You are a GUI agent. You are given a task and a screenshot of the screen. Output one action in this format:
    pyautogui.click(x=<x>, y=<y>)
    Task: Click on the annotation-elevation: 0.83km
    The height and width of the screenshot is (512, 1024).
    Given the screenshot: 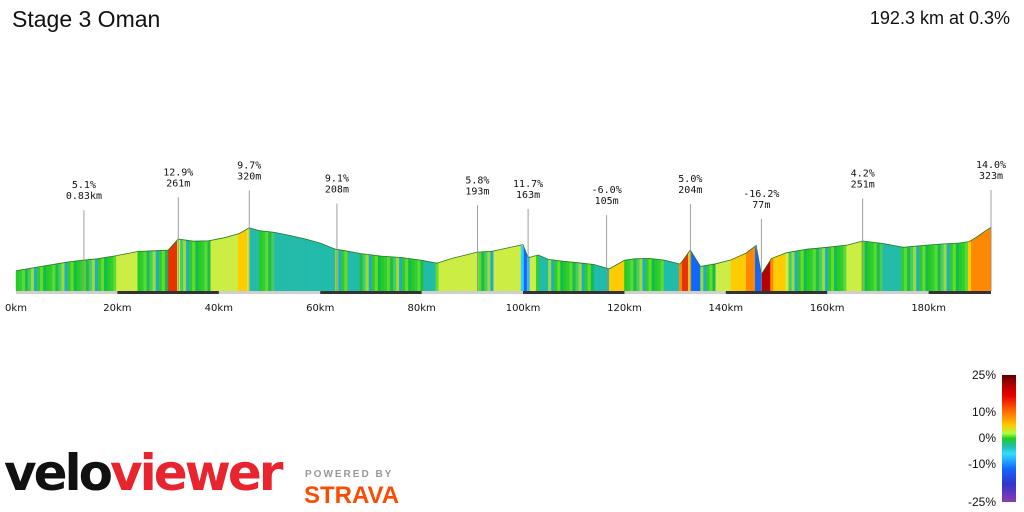 What is the action you would take?
    pyautogui.click(x=84, y=196)
    